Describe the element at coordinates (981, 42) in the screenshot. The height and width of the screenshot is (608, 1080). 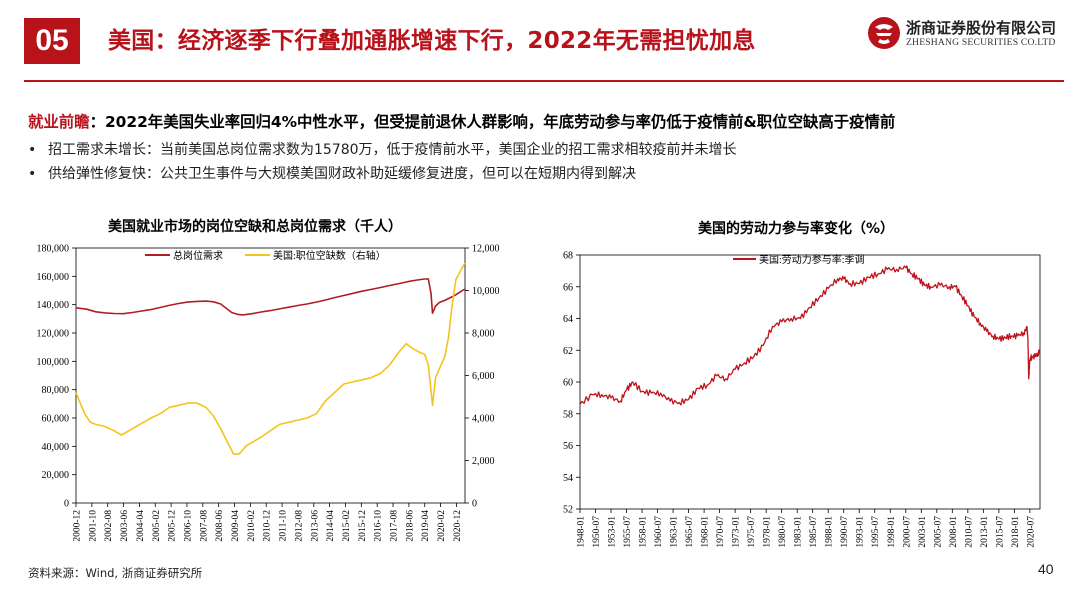
I see `logo-english-name: ZHESHANG SECURITIES CO.LTD` at that location.